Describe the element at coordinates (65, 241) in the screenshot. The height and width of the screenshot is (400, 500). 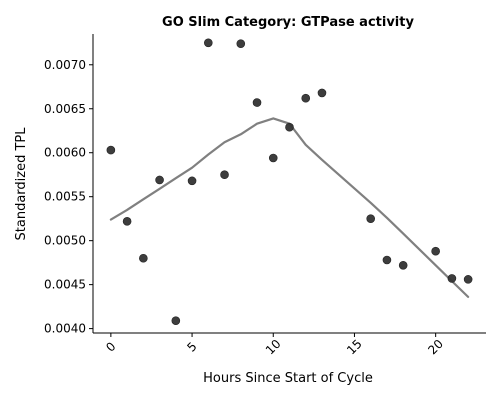
I see `y-tick-label: 0.0050` at that location.